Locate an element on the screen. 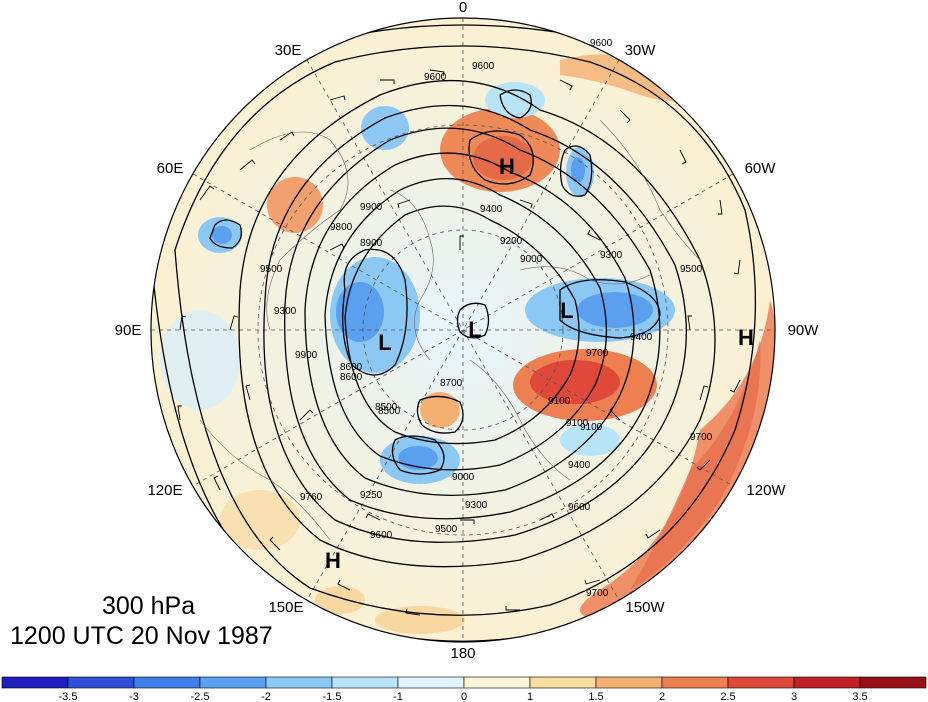 The height and width of the screenshot is (702, 928). lon-label-150w: 150W is located at coordinates (645, 607).